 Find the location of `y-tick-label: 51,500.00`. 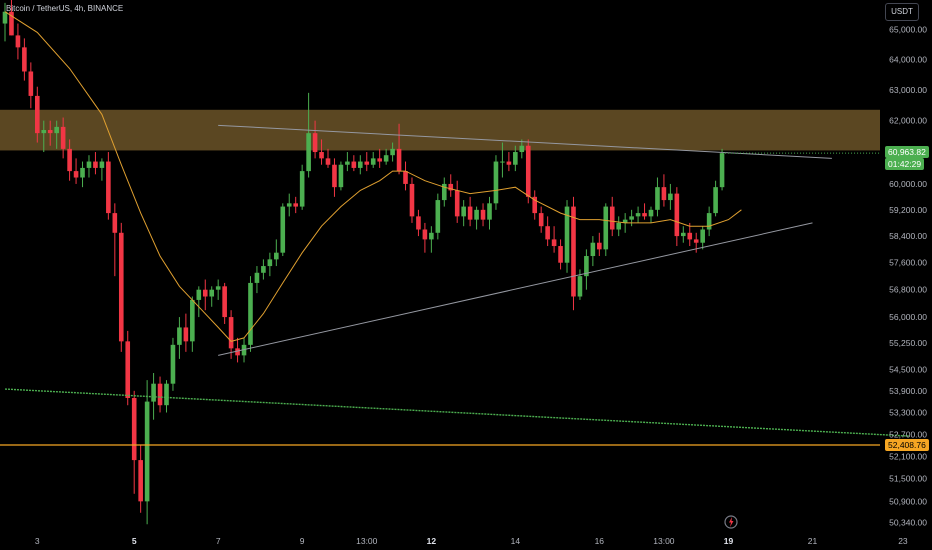

y-tick-label: 51,500.00 is located at coordinates (908, 479).